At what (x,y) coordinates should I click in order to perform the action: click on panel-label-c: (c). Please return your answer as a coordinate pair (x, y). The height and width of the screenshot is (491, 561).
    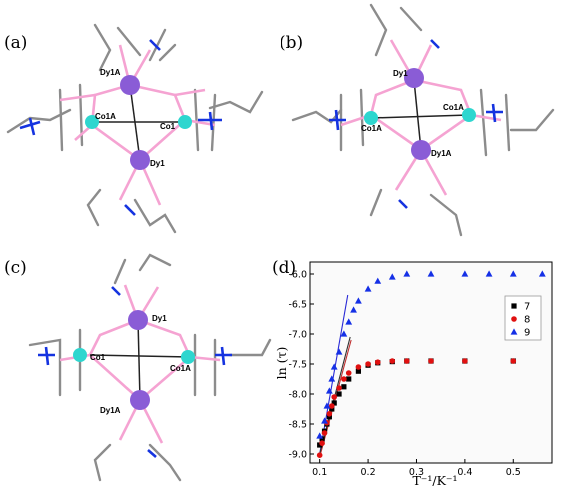
    Looking at the image, I should click on (15, 268).